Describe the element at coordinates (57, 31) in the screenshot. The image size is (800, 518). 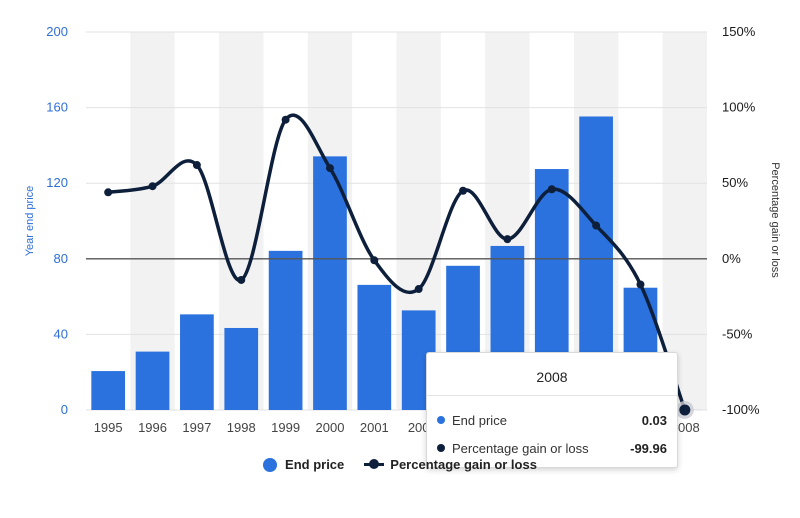
I see `y-left-tick-label: 200` at that location.